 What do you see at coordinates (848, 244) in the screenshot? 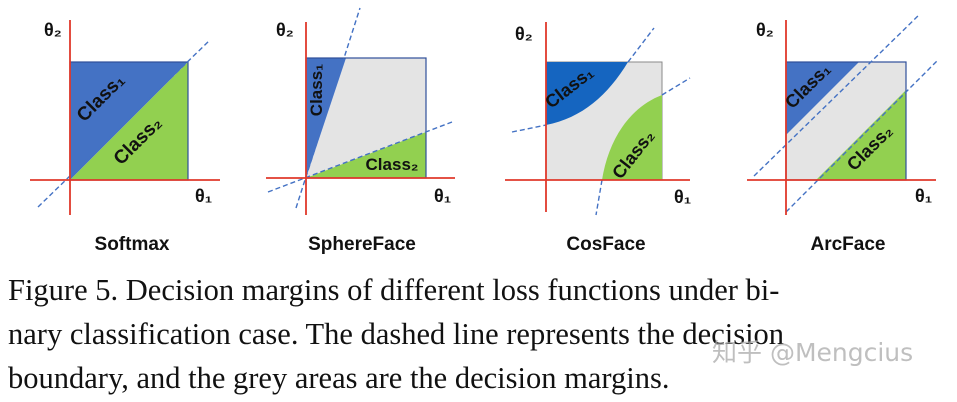
I see `panel-title: ArcFace` at bounding box center [848, 244].